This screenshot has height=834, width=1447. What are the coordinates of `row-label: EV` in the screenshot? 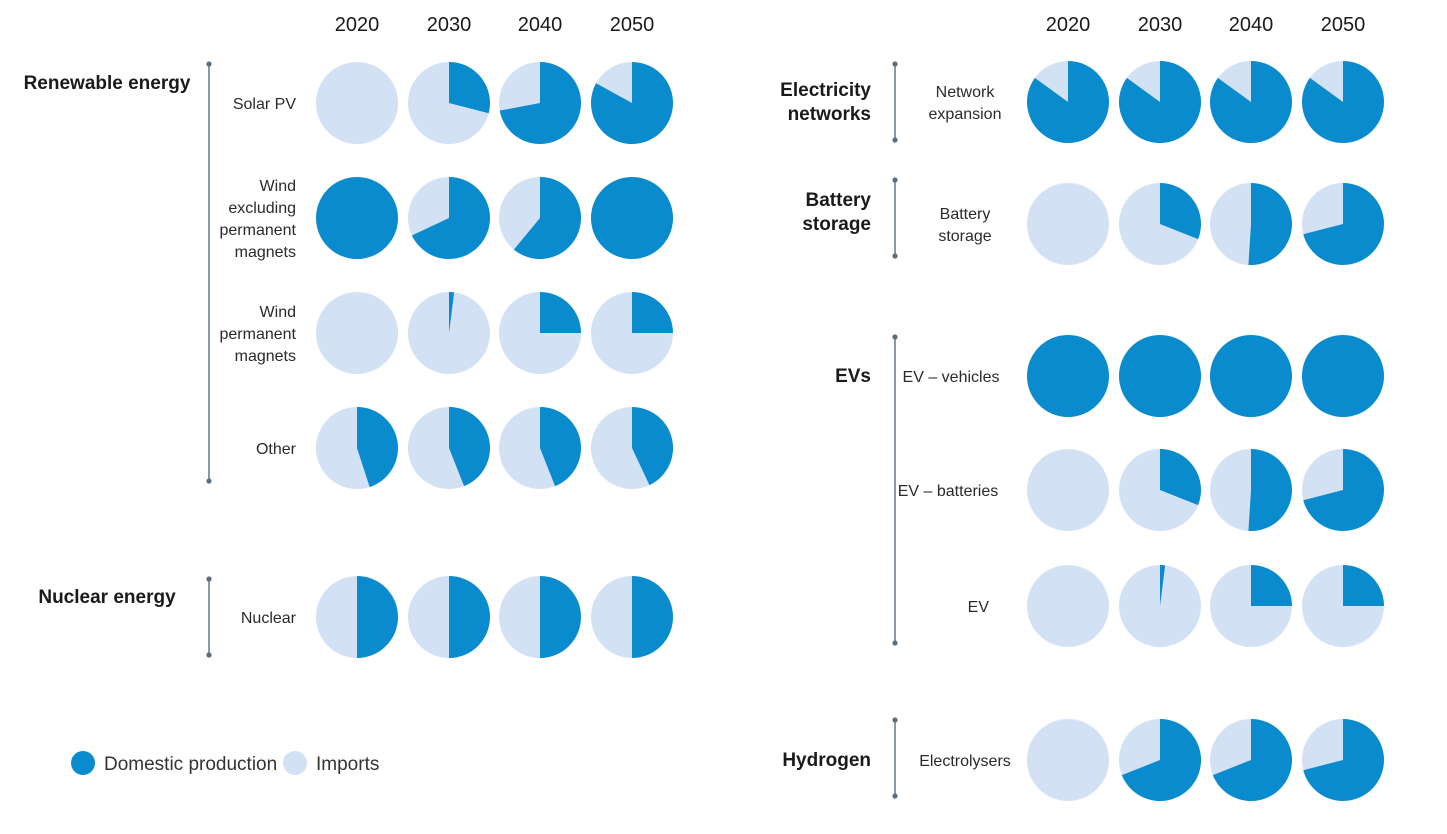 It's located at (979, 607).